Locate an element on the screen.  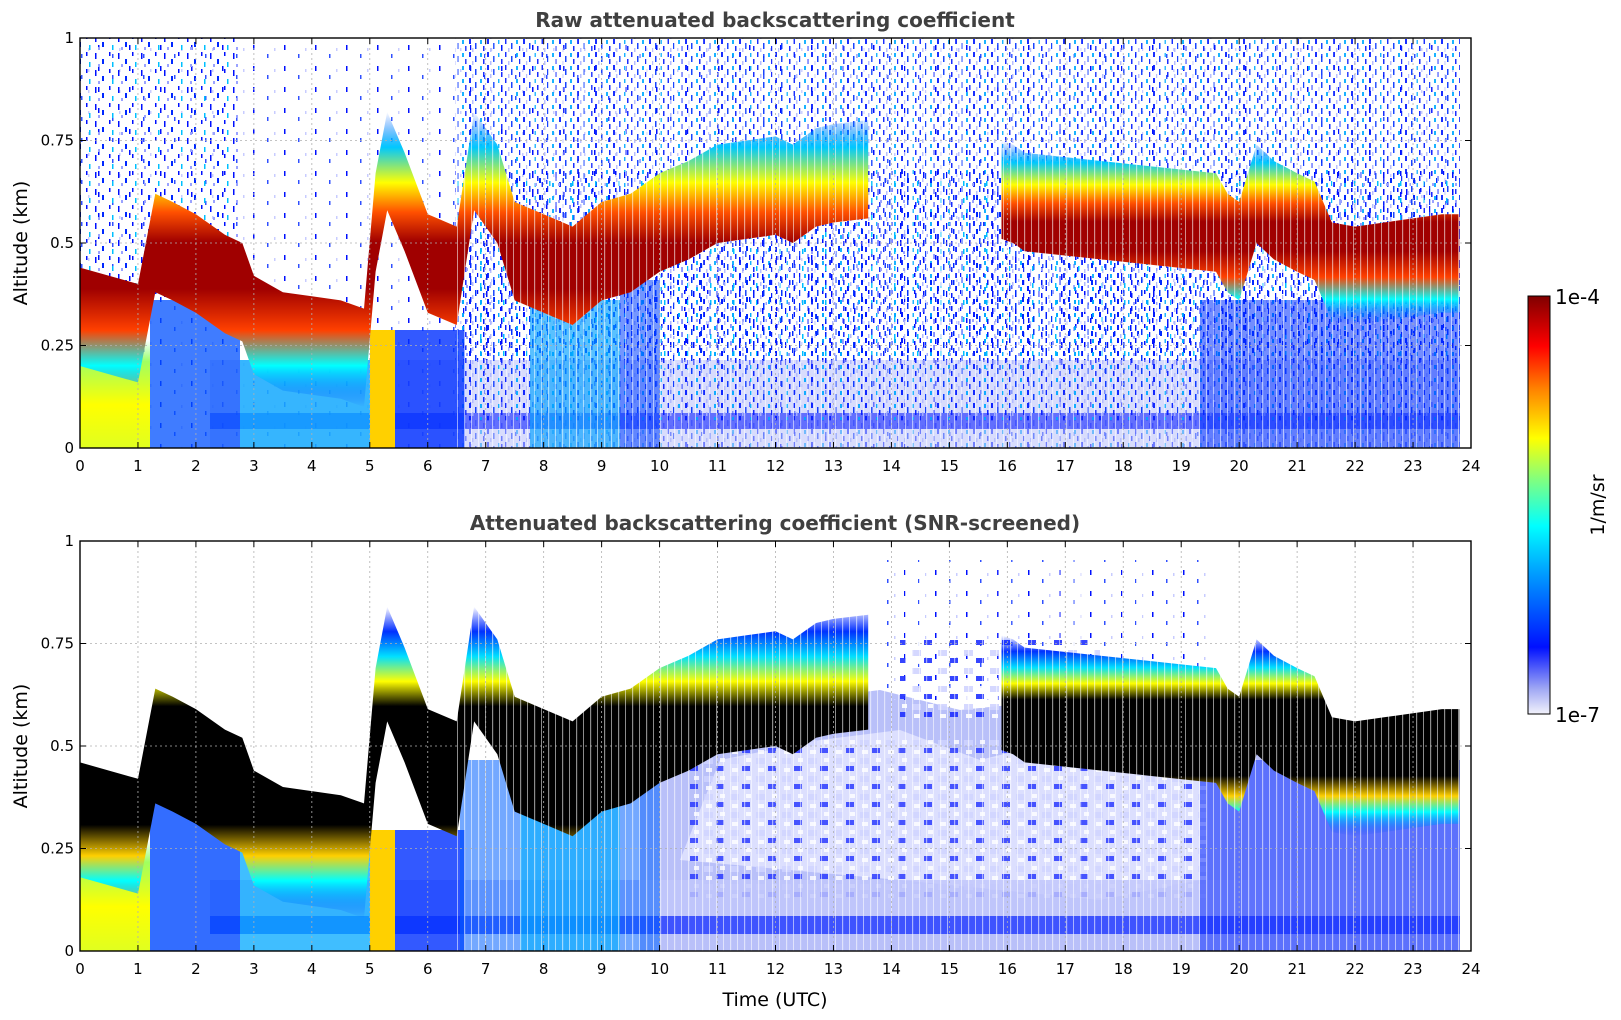
colorbar: 1e-4 1e-7 1/m/sr is located at coordinates (1568, 506).